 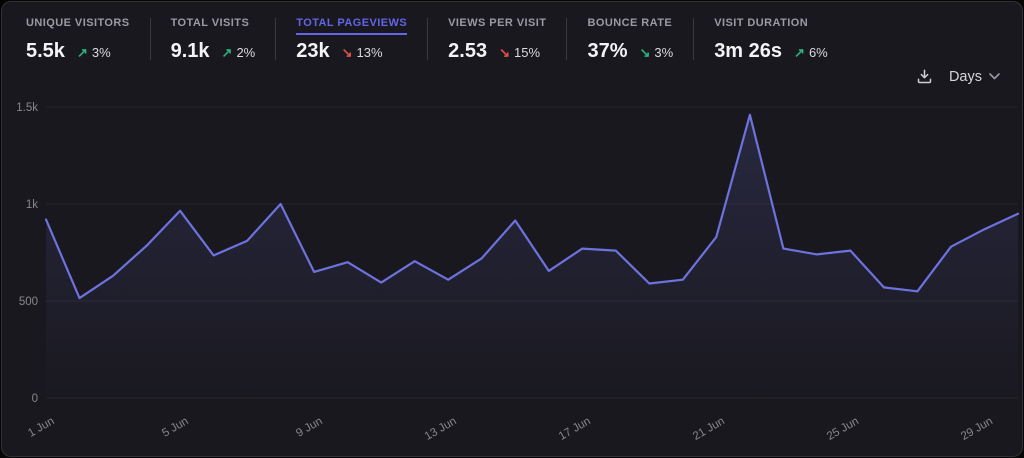 What do you see at coordinates (35, 399) in the screenshot?
I see `y-axis-tick: 0` at bounding box center [35, 399].